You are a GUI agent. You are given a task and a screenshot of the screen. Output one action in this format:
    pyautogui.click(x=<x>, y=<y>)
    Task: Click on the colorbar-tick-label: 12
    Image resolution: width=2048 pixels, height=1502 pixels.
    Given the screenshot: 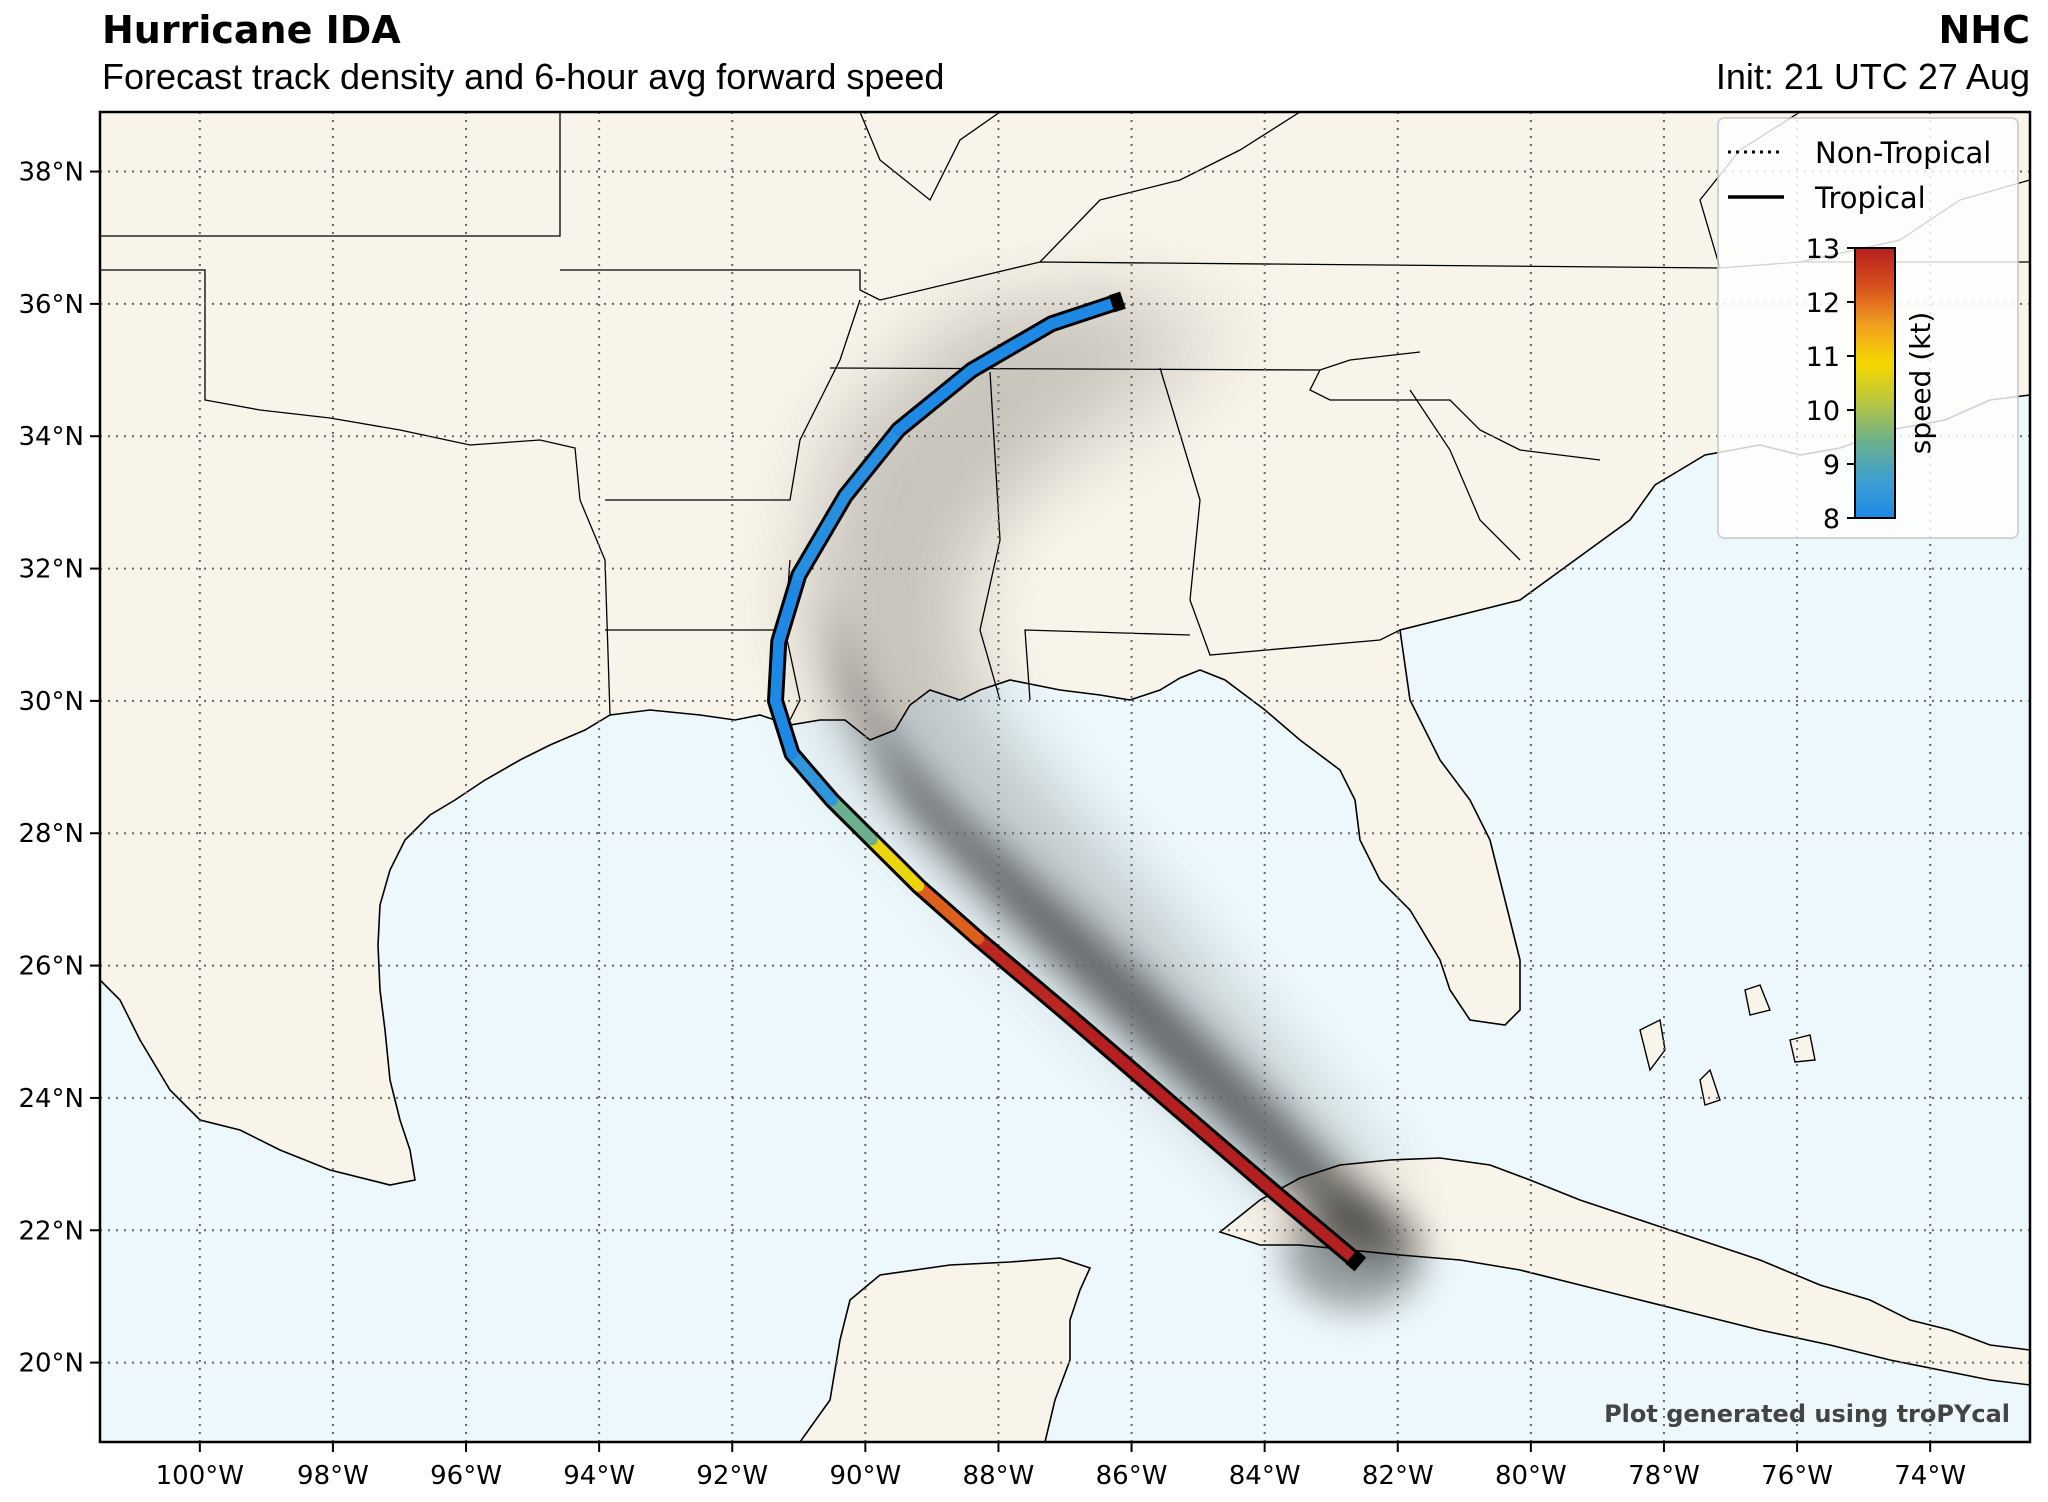 What is the action you would take?
    pyautogui.click(x=1823, y=303)
    